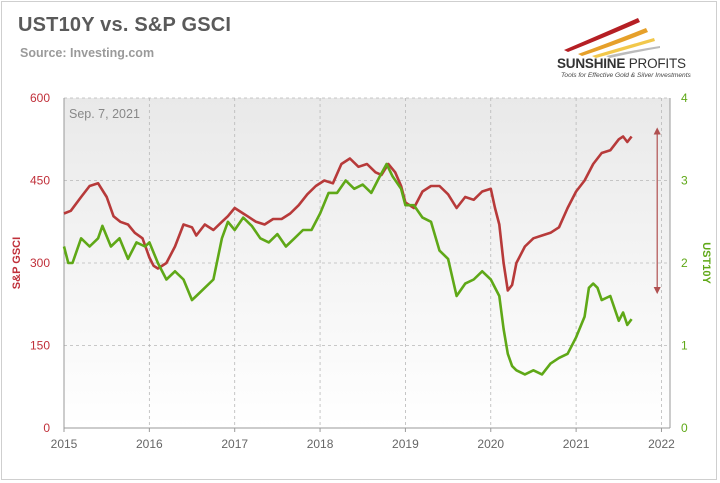  I want to click on x-tick-label: 2016, so click(149, 444).